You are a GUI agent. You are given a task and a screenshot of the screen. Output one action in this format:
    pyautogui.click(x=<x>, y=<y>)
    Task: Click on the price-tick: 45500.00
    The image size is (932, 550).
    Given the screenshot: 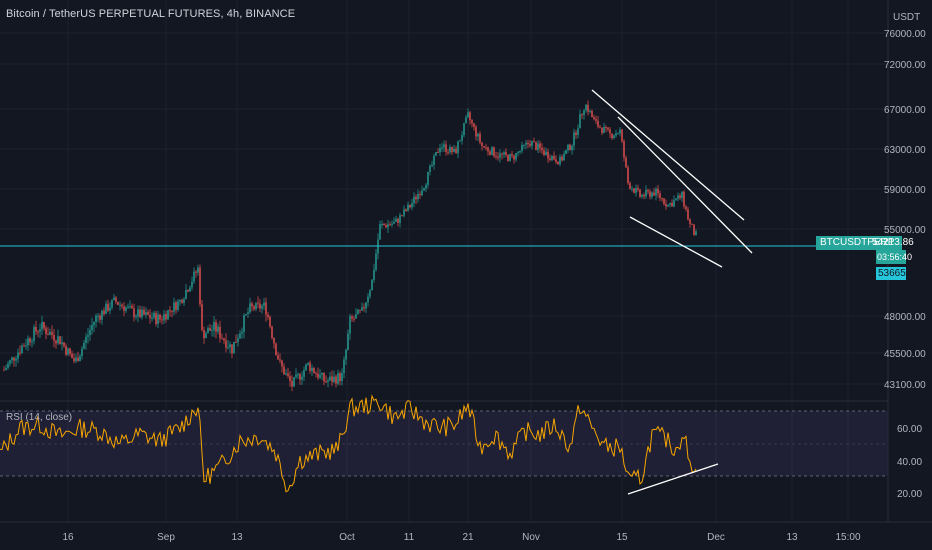 What is the action you would take?
    pyautogui.click(x=905, y=354)
    